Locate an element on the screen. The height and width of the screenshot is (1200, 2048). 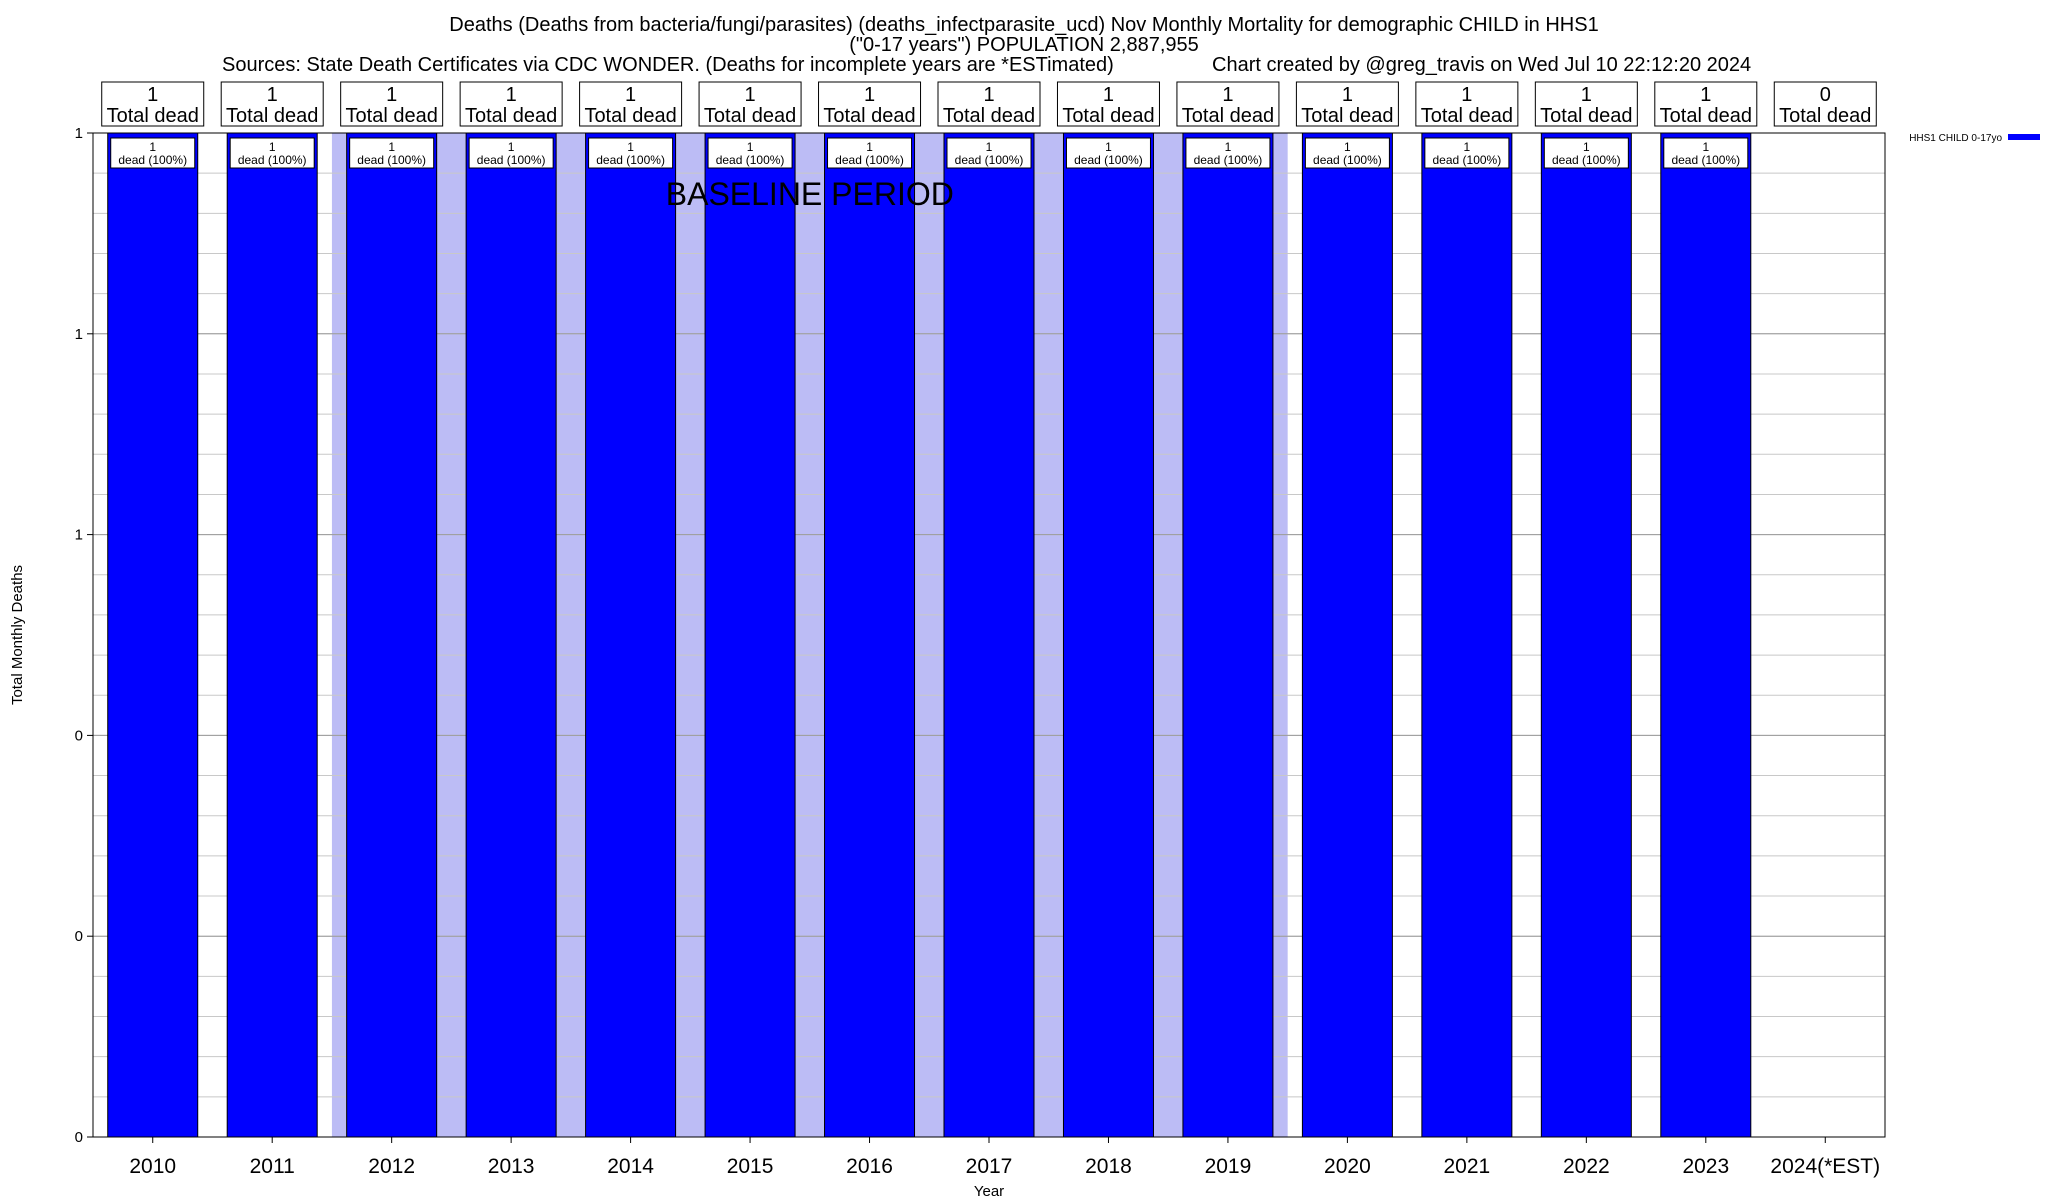
baseline-period-label: BASELINE PERIOD is located at coordinates (810, 194).